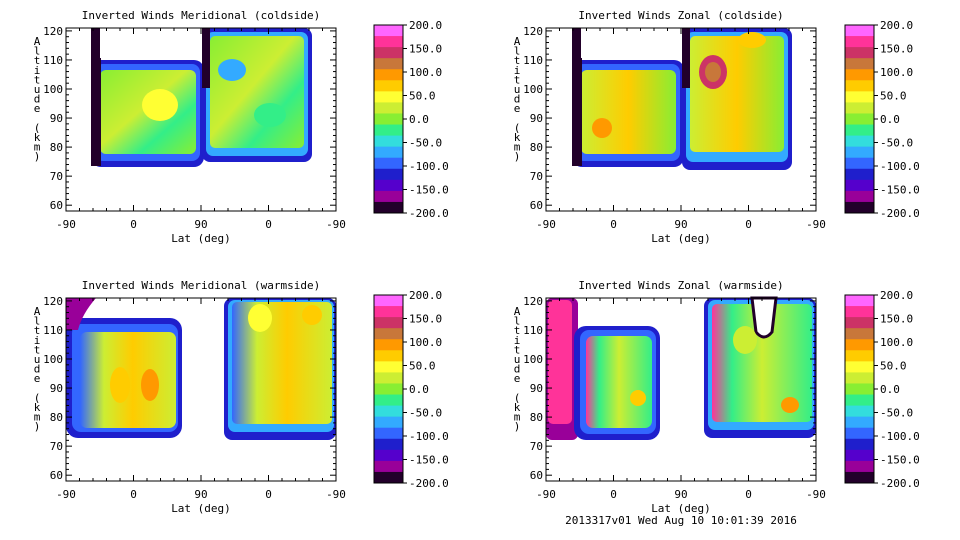 The width and height of the screenshot is (960, 540). I want to click on plot-title: Inverted Winds Meridional (coldside), so click(201, 15).